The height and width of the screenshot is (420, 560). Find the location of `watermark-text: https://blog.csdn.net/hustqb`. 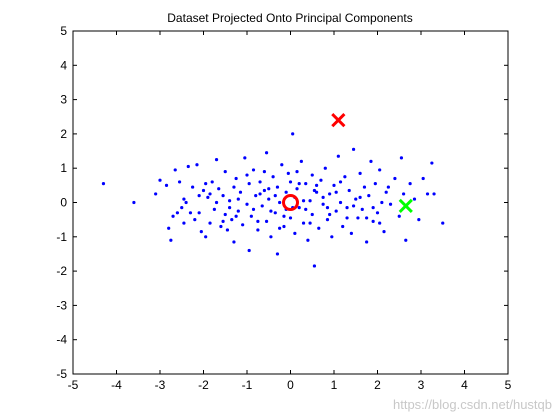

watermark-text: https://blog.csdn.net/hustqb is located at coordinates (472, 404).